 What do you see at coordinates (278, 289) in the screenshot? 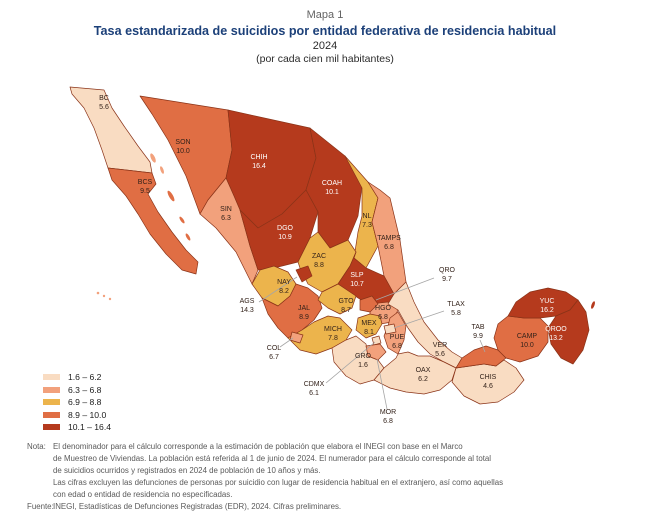
I see `leader-line-ags` at bounding box center [278, 289].